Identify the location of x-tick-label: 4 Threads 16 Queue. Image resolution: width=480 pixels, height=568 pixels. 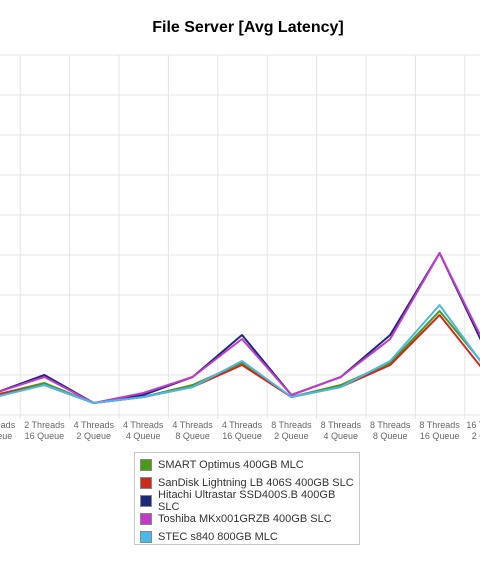
(242, 430).